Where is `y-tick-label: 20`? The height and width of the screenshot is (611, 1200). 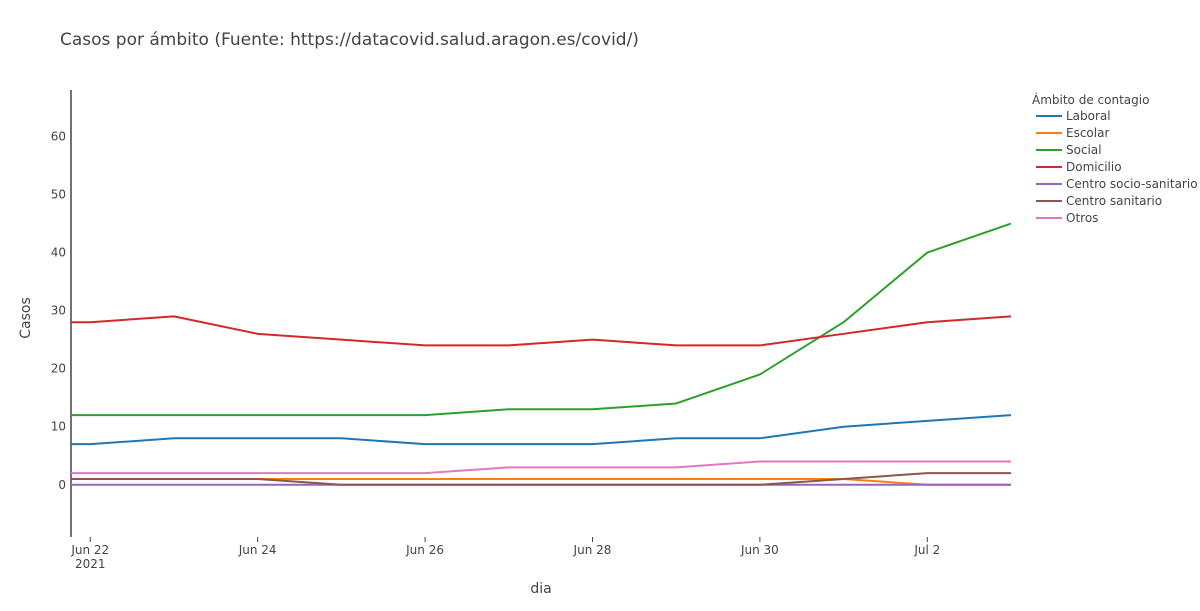 y-tick-label: 20 is located at coordinates (58, 369).